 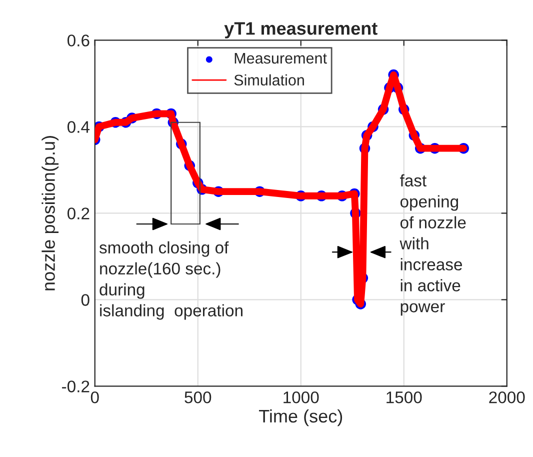 What do you see at coordinates (78, 214) in the screenshot?
I see `y-tick-label: 0.2` at bounding box center [78, 214].